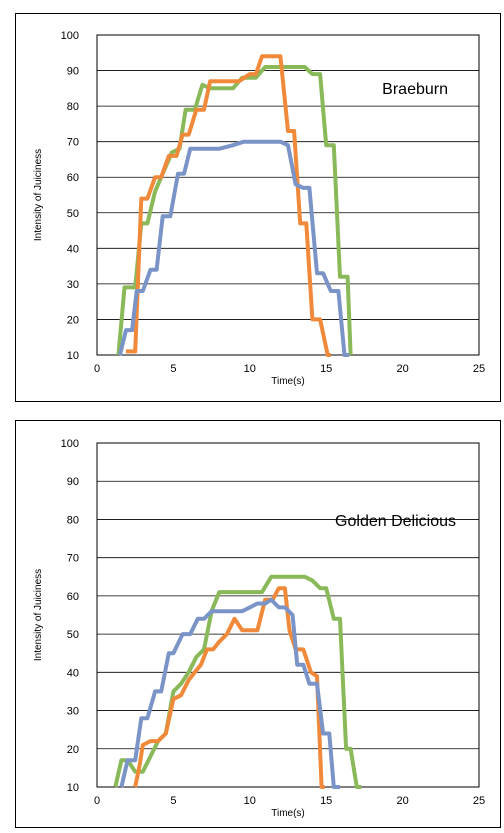 Image resolution: width=504 pixels, height=833 pixels. What do you see at coordinates (395, 521) in the screenshot?
I see `chart-annotation: Golden Delicious` at bounding box center [395, 521].